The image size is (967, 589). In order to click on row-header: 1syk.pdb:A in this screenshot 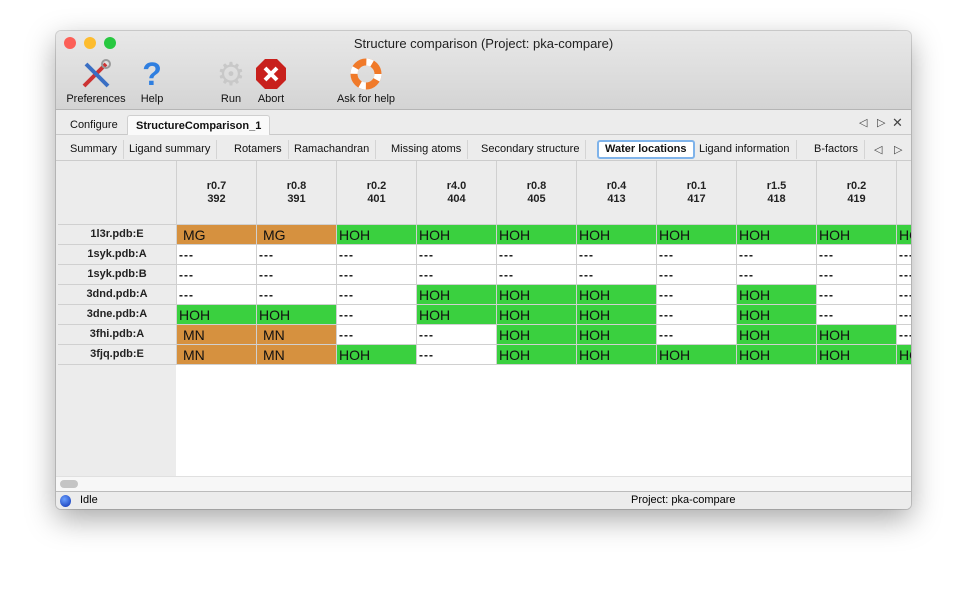, I will do `click(117, 255)`.